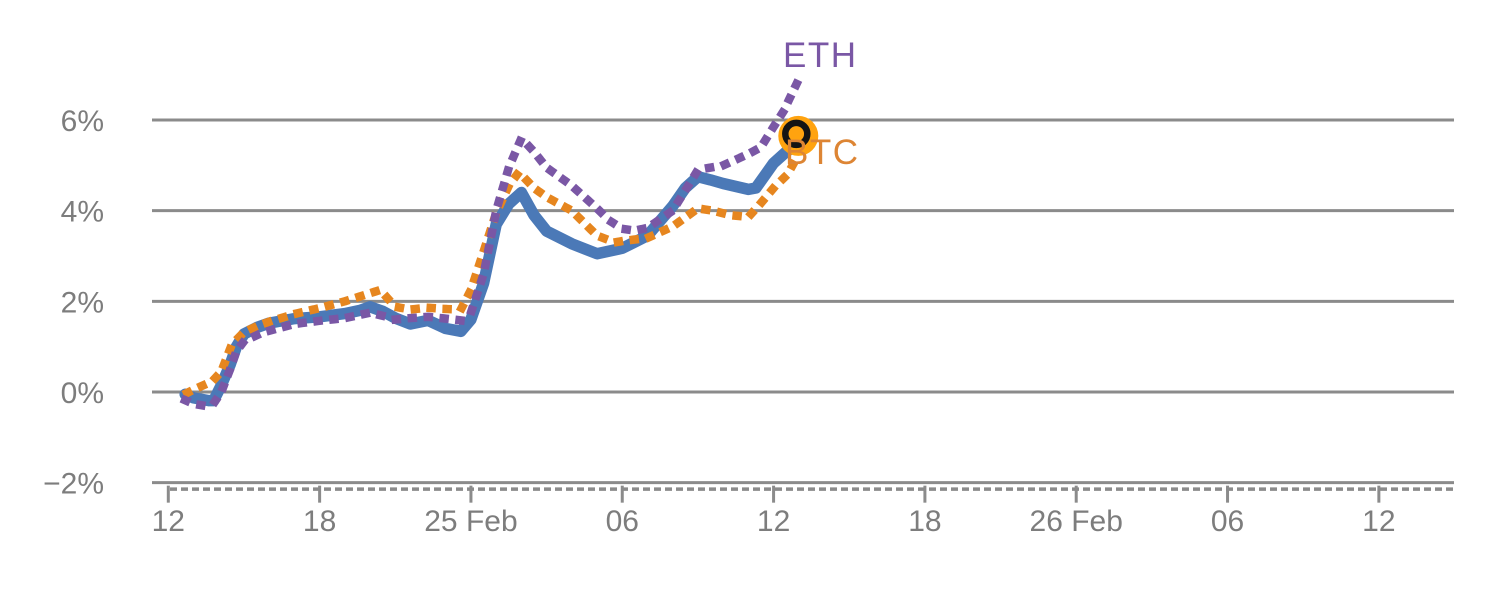 The height and width of the screenshot is (600, 1500). What do you see at coordinates (822, 152) in the screenshot?
I see `btc-series-label: BTC` at bounding box center [822, 152].